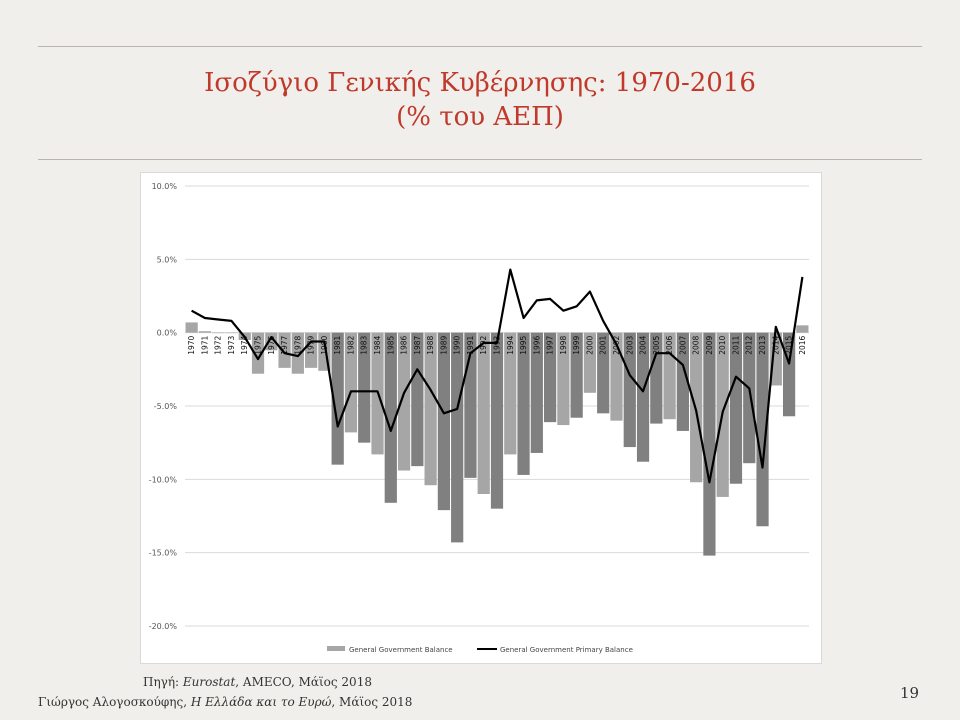 The image size is (960, 720). What do you see at coordinates (244, 344) in the screenshot?
I see `category-label: 1974` at bounding box center [244, 344].